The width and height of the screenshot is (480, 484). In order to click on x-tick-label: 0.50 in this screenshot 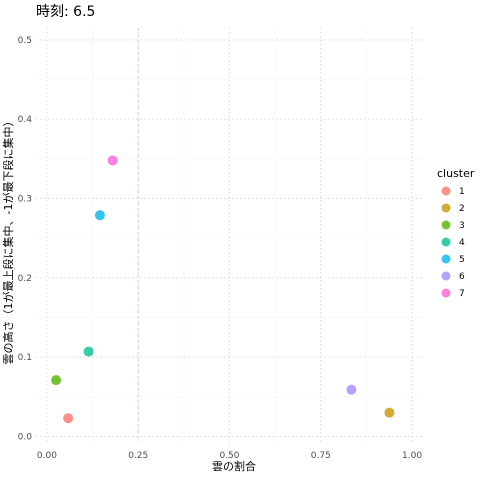, I will do `click(229, 456)`.